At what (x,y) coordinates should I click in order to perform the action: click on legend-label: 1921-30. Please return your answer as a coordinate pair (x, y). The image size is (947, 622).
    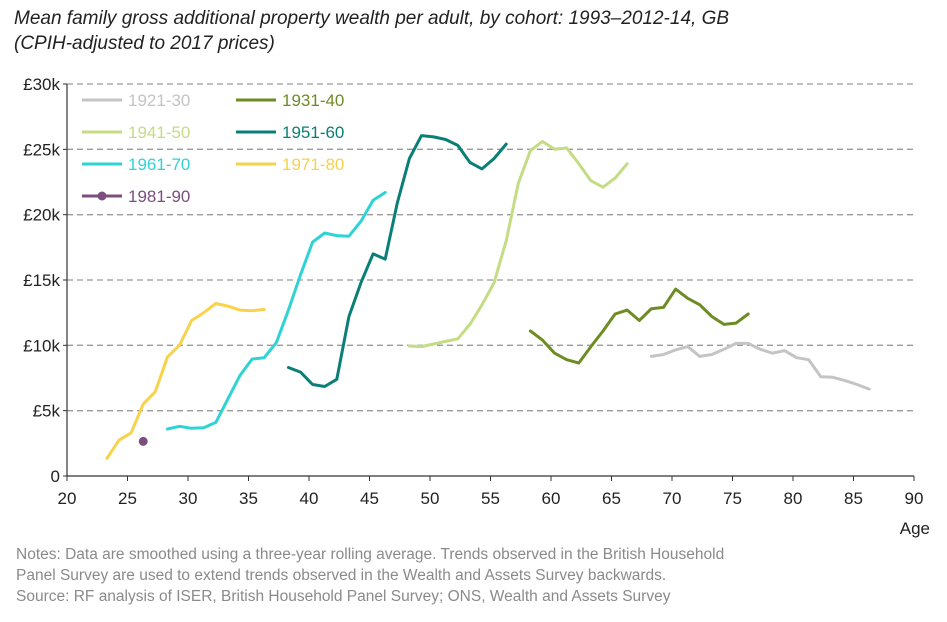
    Looking at the image, I should click on (159, 100).